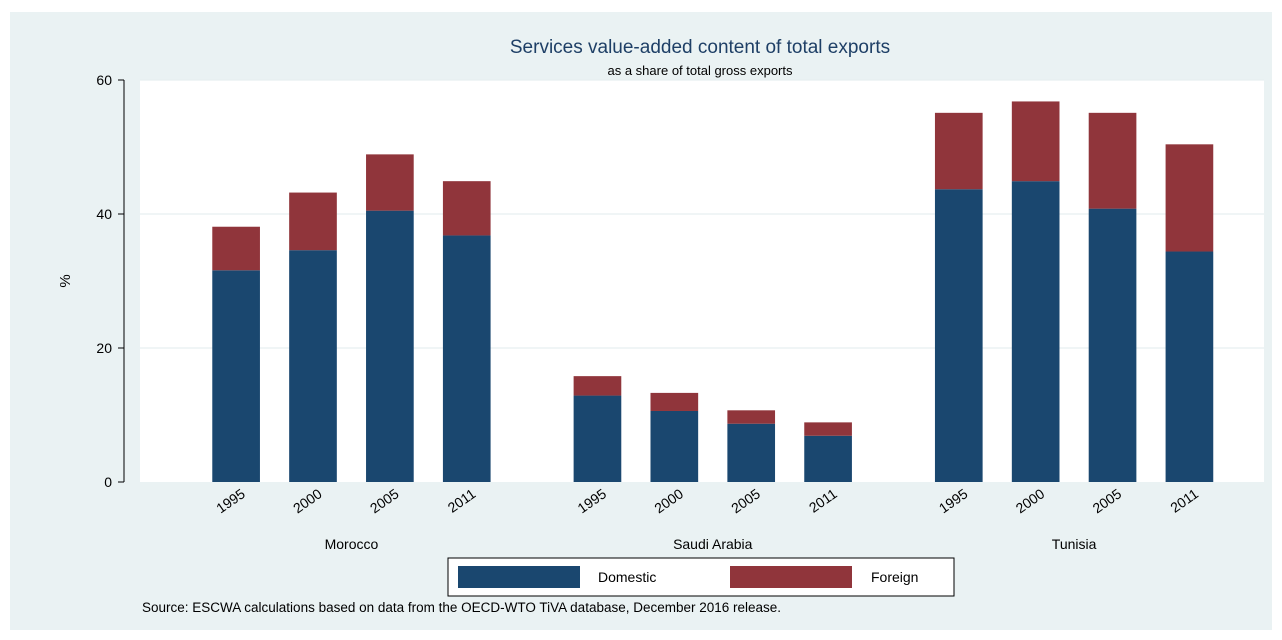  Describe the element at coordinates (674, 446) in the screenshot. I see `bar-saudi-arabia-2000-domestic` at that location.